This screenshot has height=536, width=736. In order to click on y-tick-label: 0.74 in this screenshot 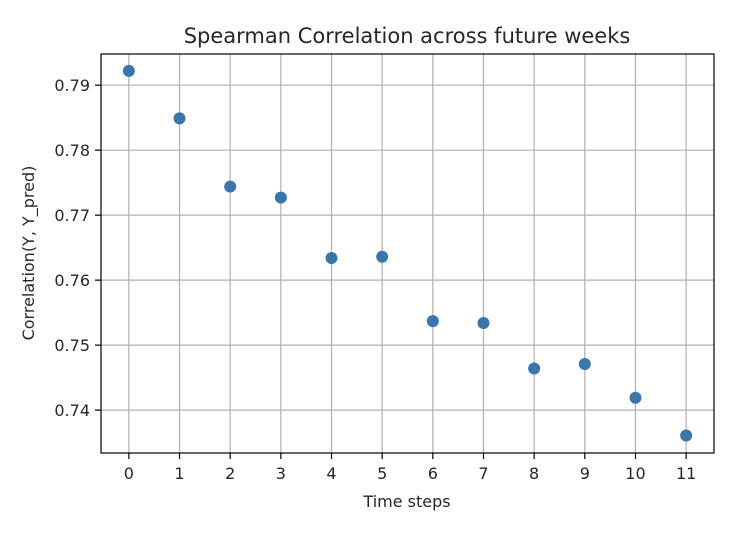, I will do `click(72, 410)`.